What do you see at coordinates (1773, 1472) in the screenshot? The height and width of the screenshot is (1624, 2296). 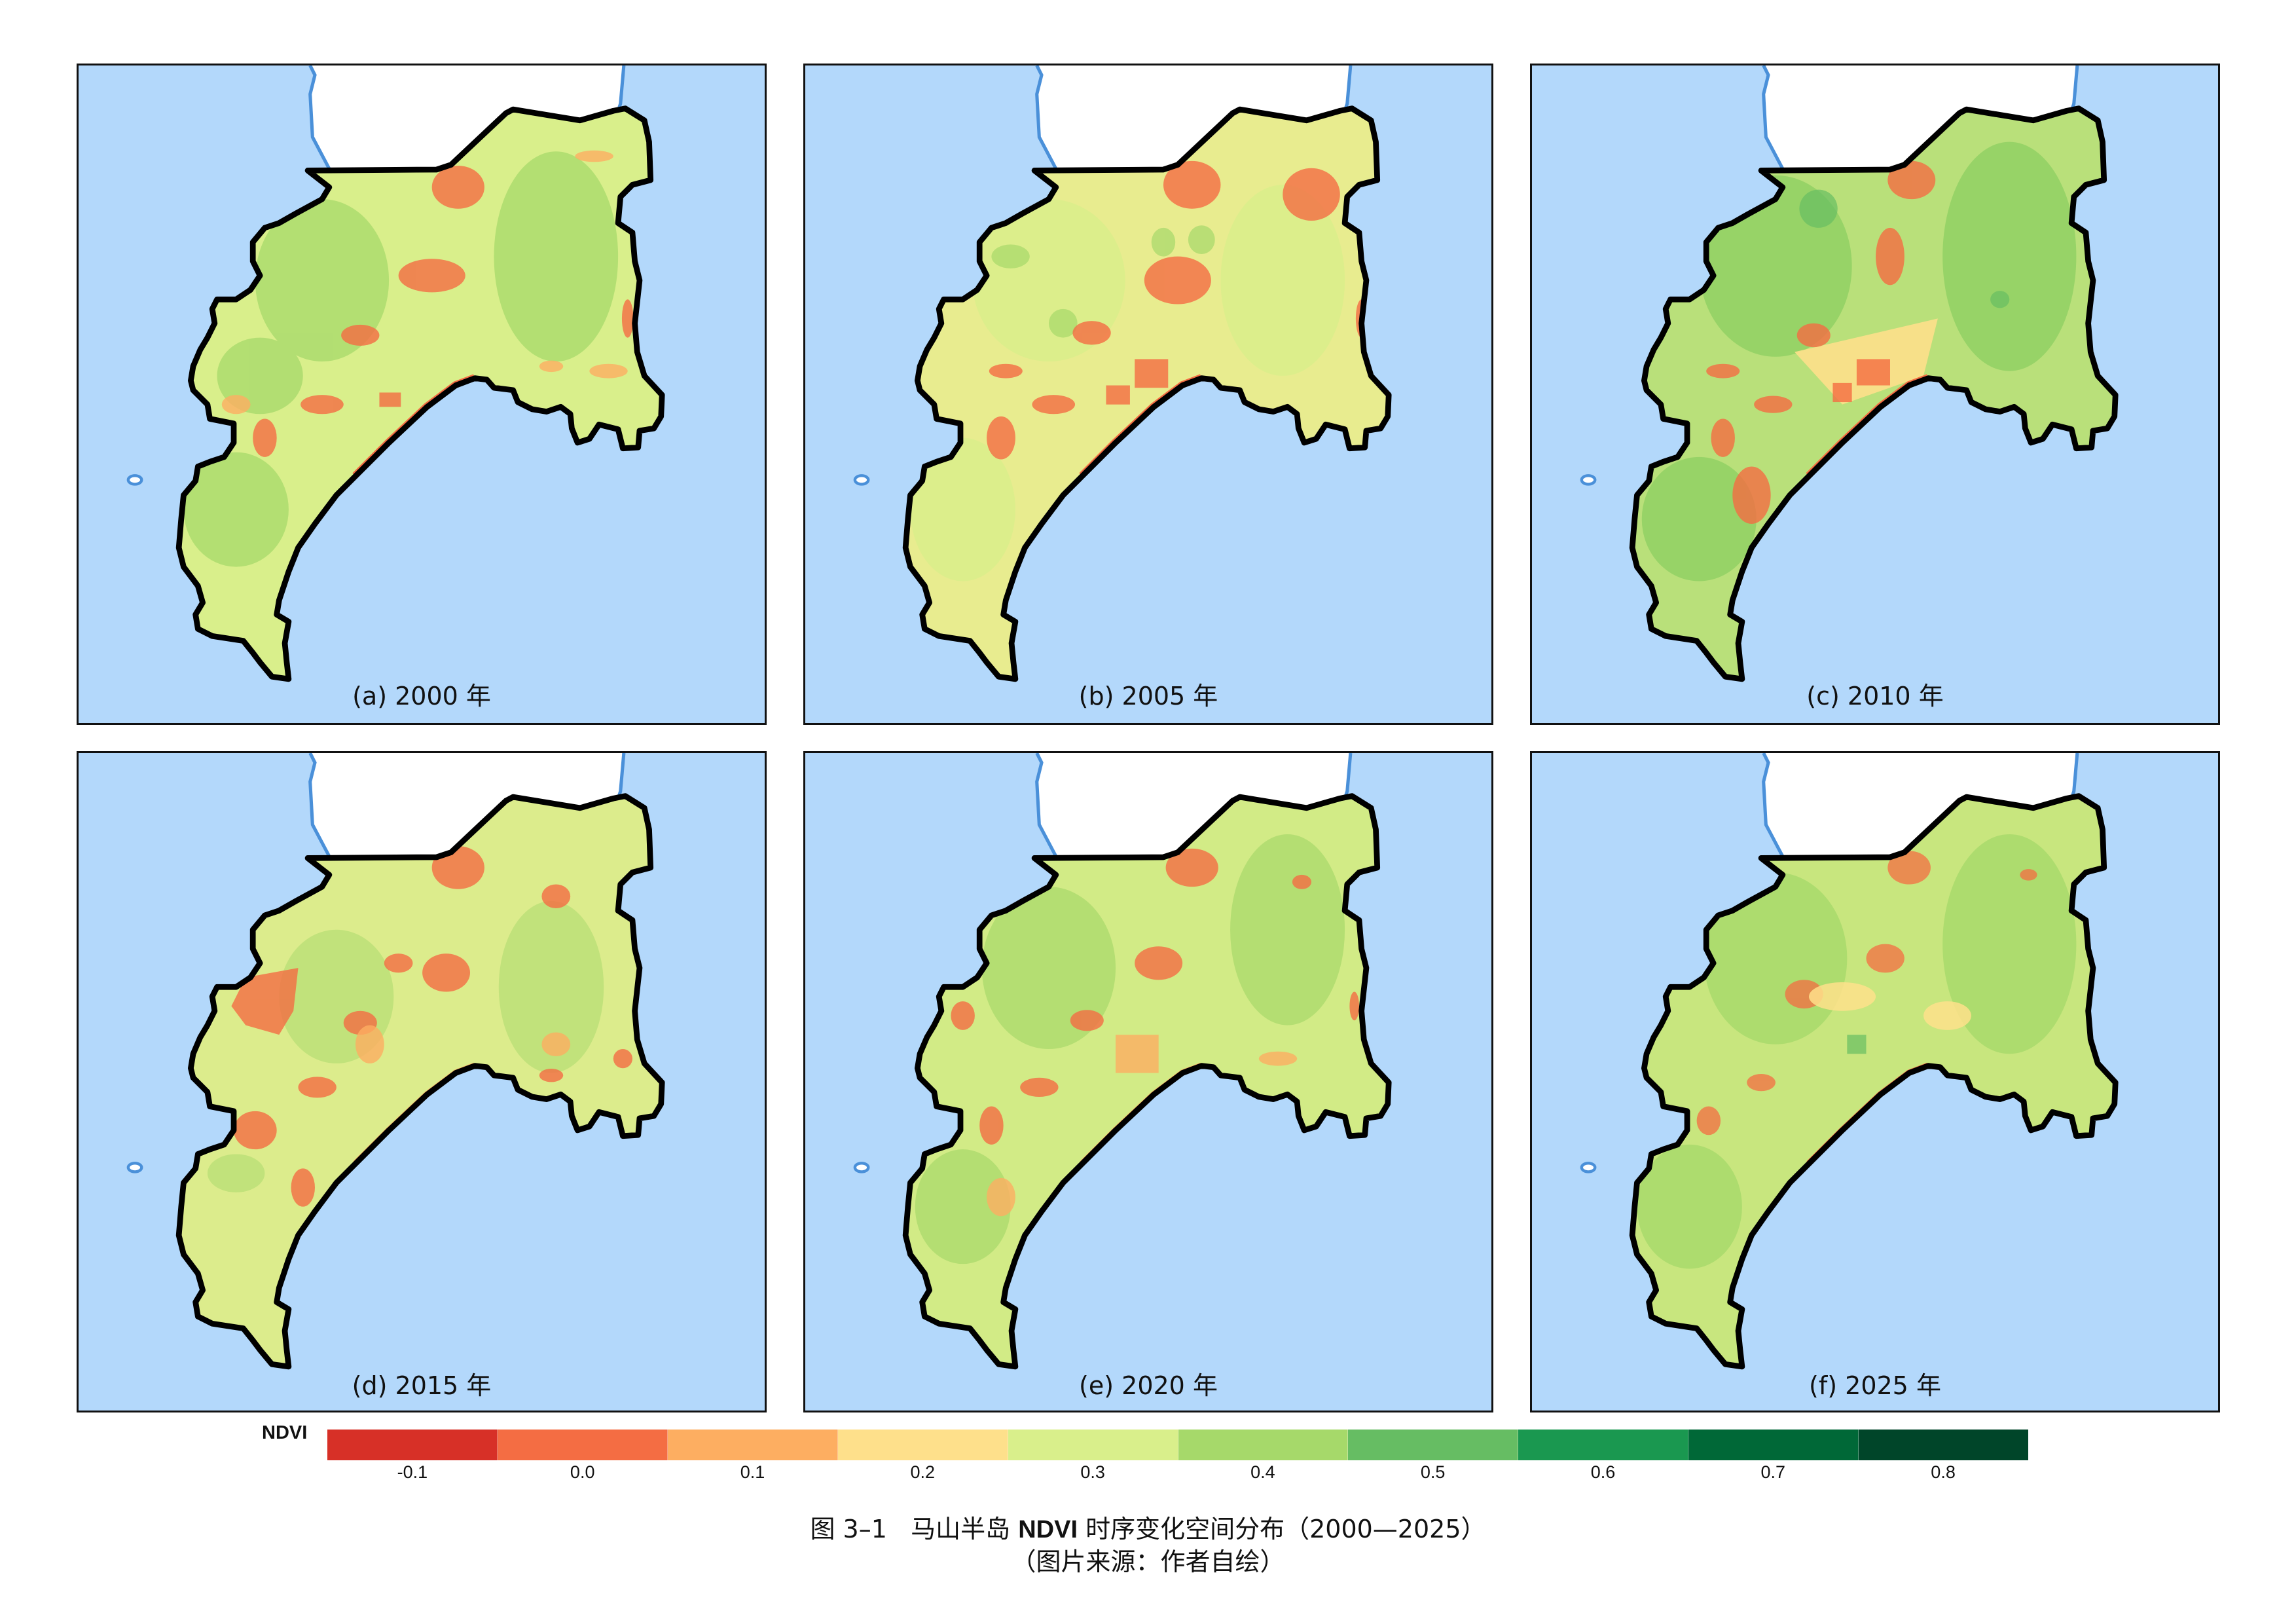 I see `colorbar-tick: 0.7` at bounding box center [1773, 1472].